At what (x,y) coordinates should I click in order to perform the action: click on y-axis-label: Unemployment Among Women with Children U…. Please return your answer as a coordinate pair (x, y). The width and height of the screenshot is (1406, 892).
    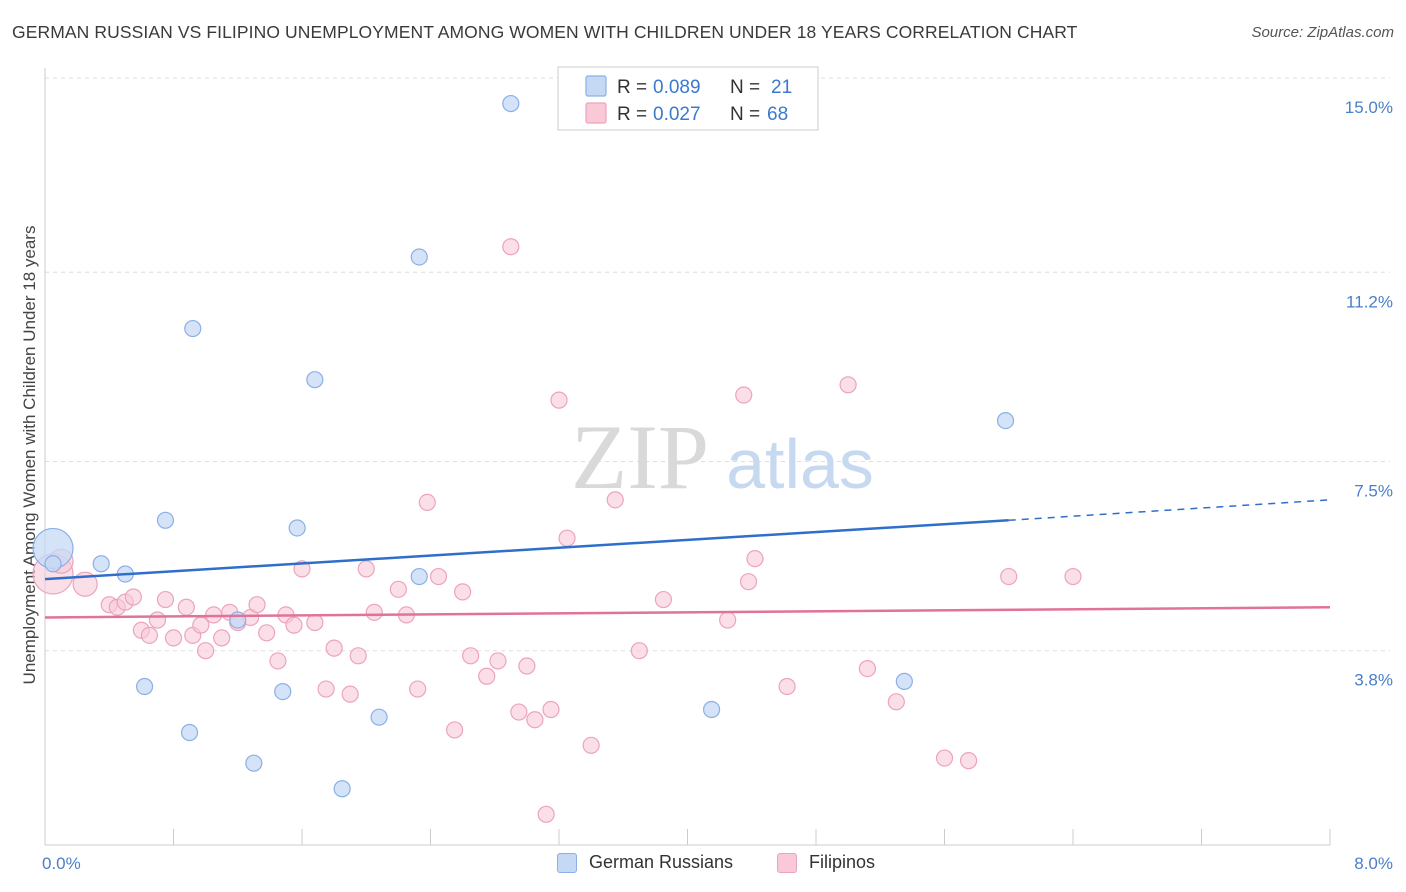
    Looking at the image, I should click on (29, 455).